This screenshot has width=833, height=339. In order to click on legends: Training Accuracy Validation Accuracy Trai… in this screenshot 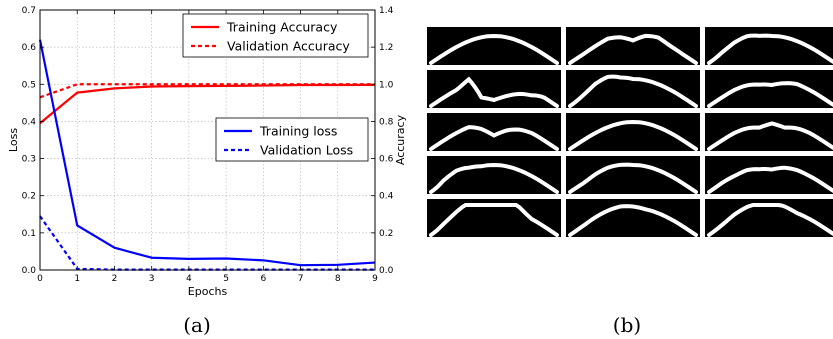, I will do `click(275, 87)`.